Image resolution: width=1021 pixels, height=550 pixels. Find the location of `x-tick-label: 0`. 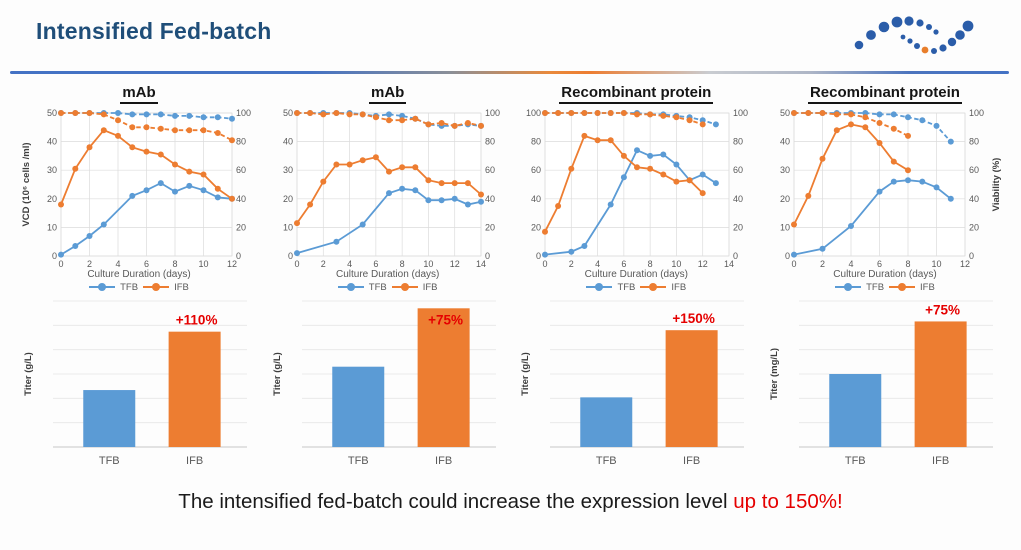

x-tick-label: 0 is located at coordinates (793, 264).